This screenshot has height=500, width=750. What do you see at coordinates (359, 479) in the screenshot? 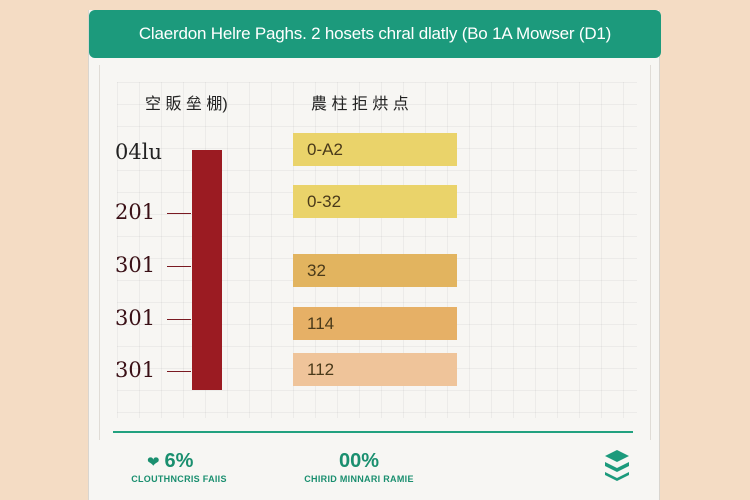
I see `stat-caption: CHIRID MINNARI RAMIE` at bounding box center [359, 479].